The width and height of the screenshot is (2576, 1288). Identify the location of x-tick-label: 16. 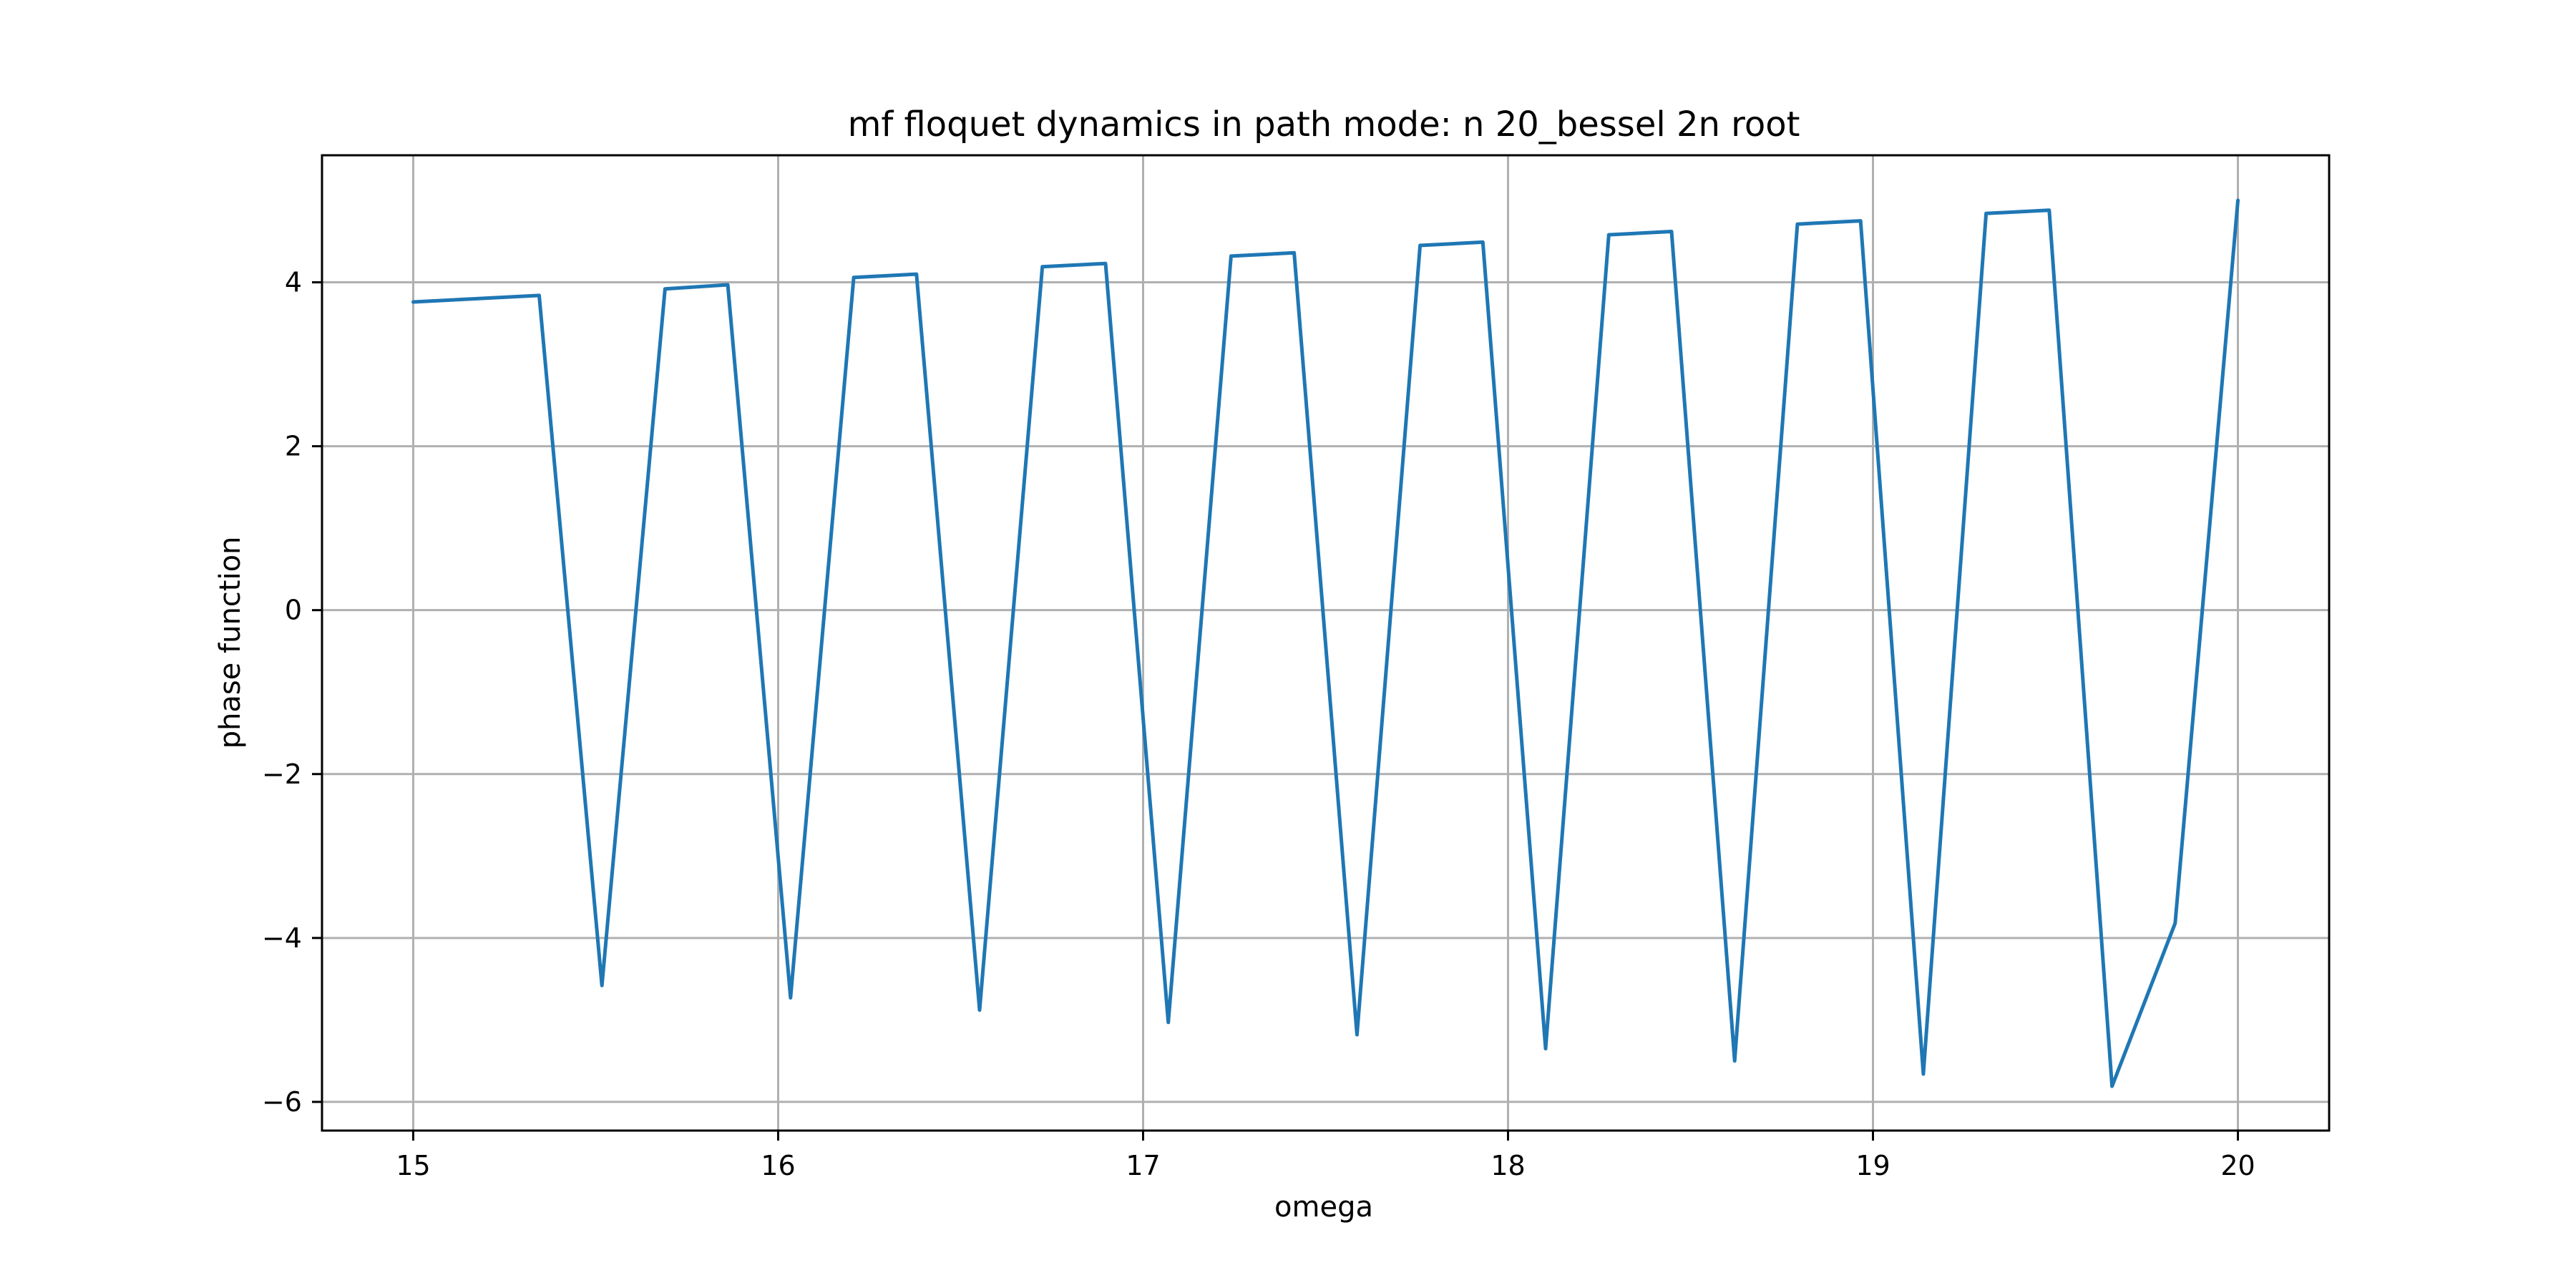
(778, 1165).